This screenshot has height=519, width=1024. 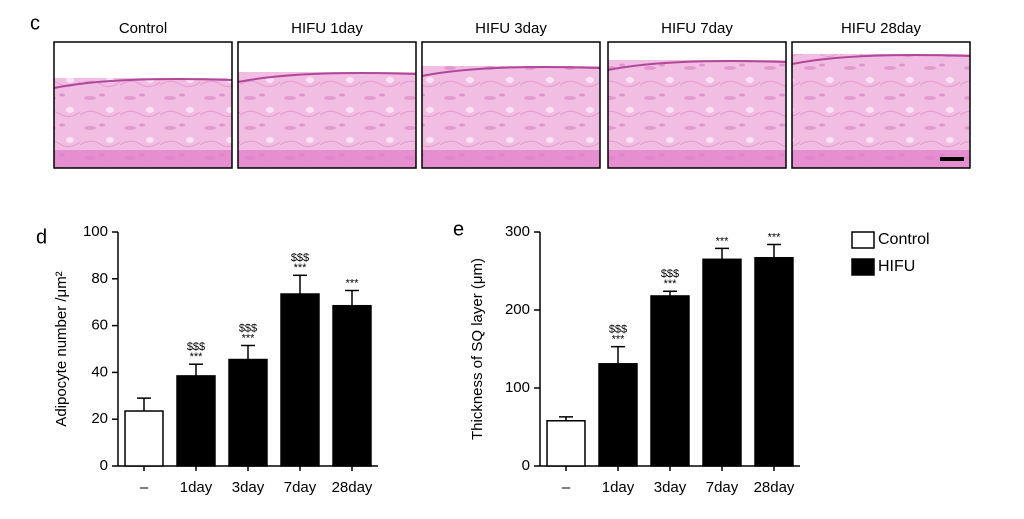 What do you see at coordinates (477, 349) in the screenshot?
I see `y-axis-title: Thickness of SQ layer (μm)` at bounding box center [477, 349].